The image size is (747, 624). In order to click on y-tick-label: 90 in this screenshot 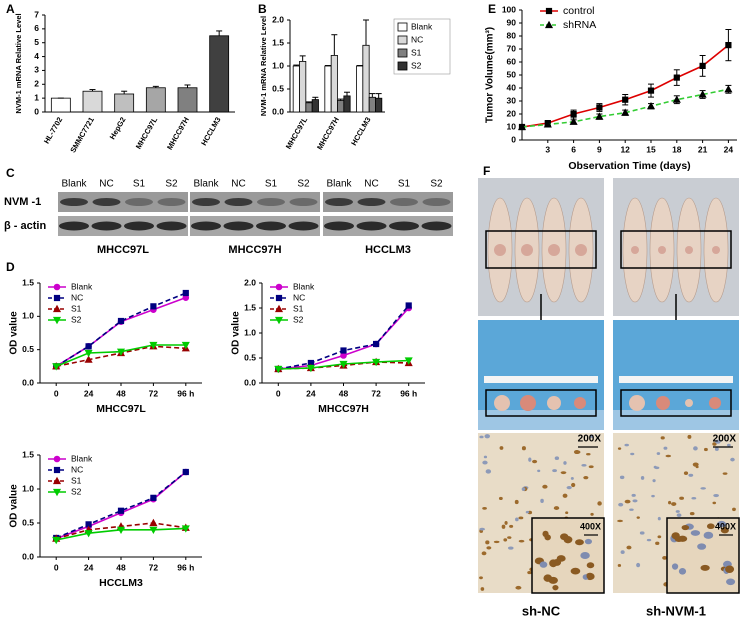, I will do `click(512, 22)`.